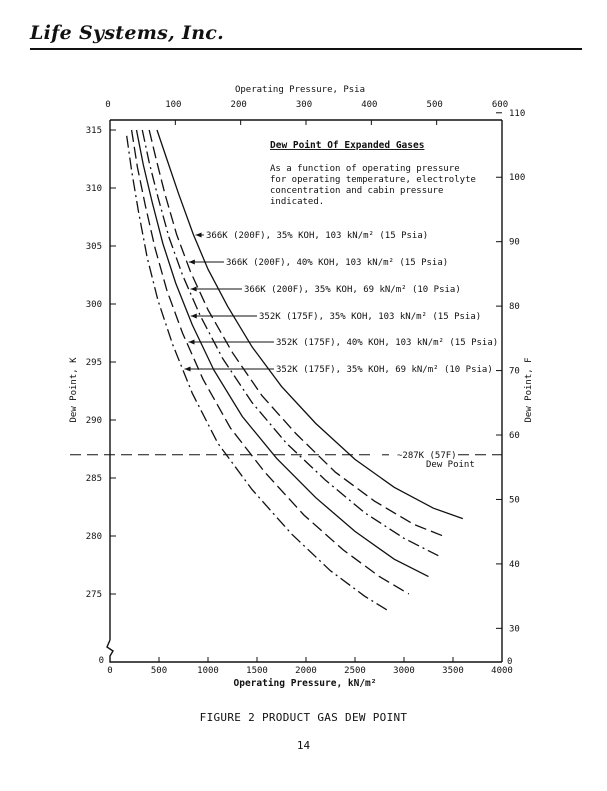 The width and height of the screenshot is (607, 791). Describe the element at coordinates (450, 465) in the screenshot. I see `reference-line-label-2: Dew Point` at that location.